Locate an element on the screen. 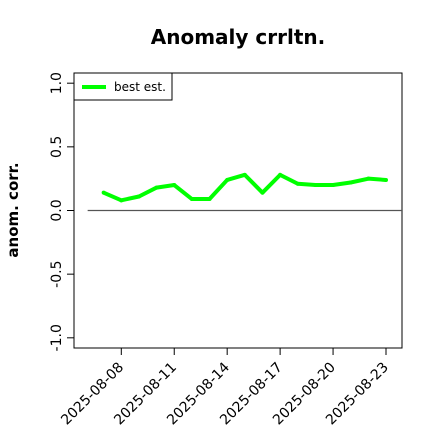 The height and width of the screenshot is (440, 440). y-axis-label: anom. corr. is located at coordinates (13, 209).